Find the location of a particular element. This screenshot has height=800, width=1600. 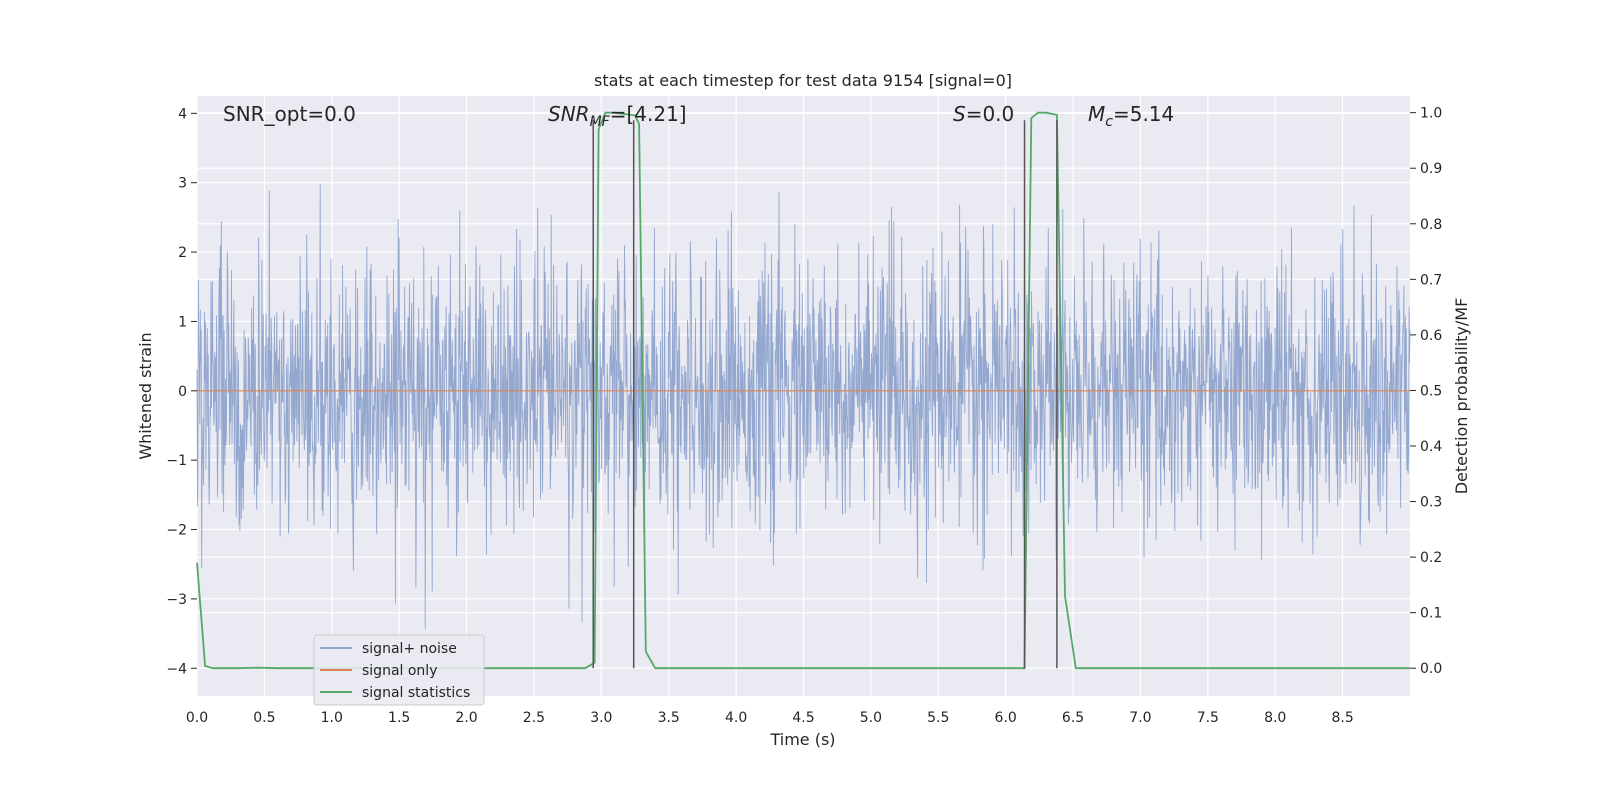

y-left-tick-labels: −4 −3 −2 −1 0 1 2 3 4 is located at coordinates (181, 391).